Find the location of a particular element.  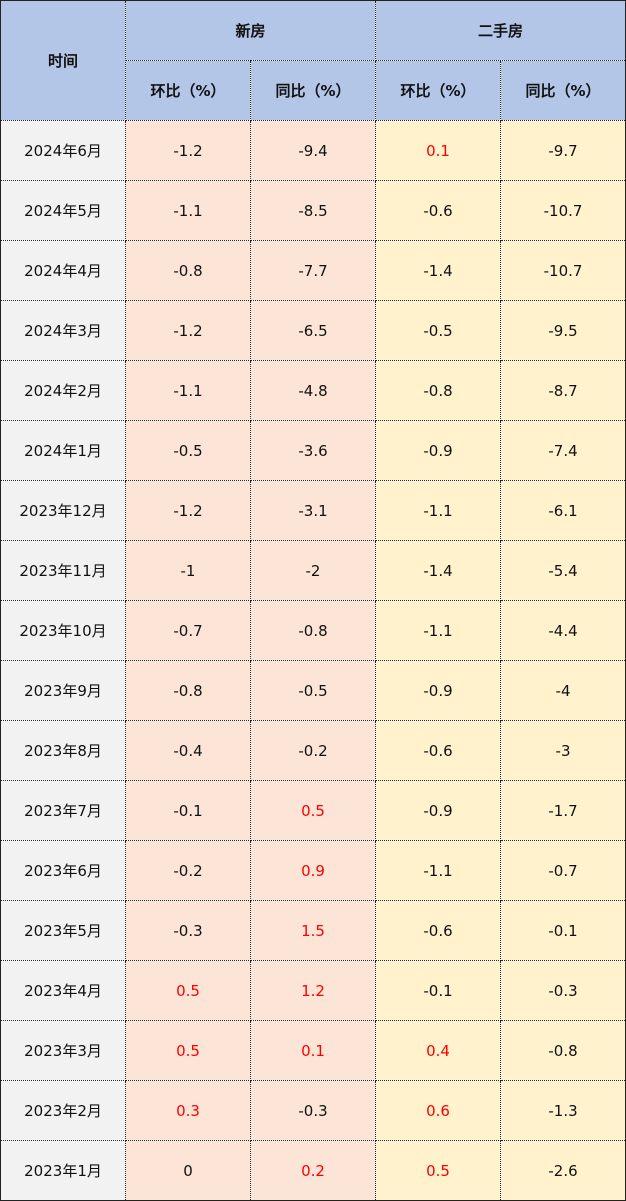

cell-resale-yoy: -6.1 is located at coordinates (563, 510).